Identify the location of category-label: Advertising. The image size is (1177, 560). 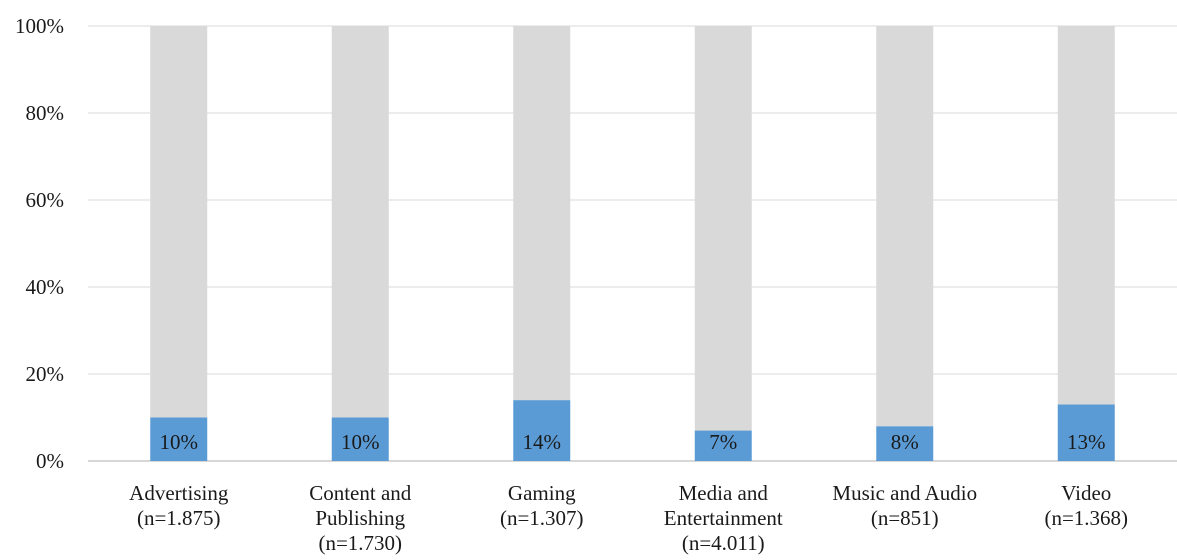
(179, 493).